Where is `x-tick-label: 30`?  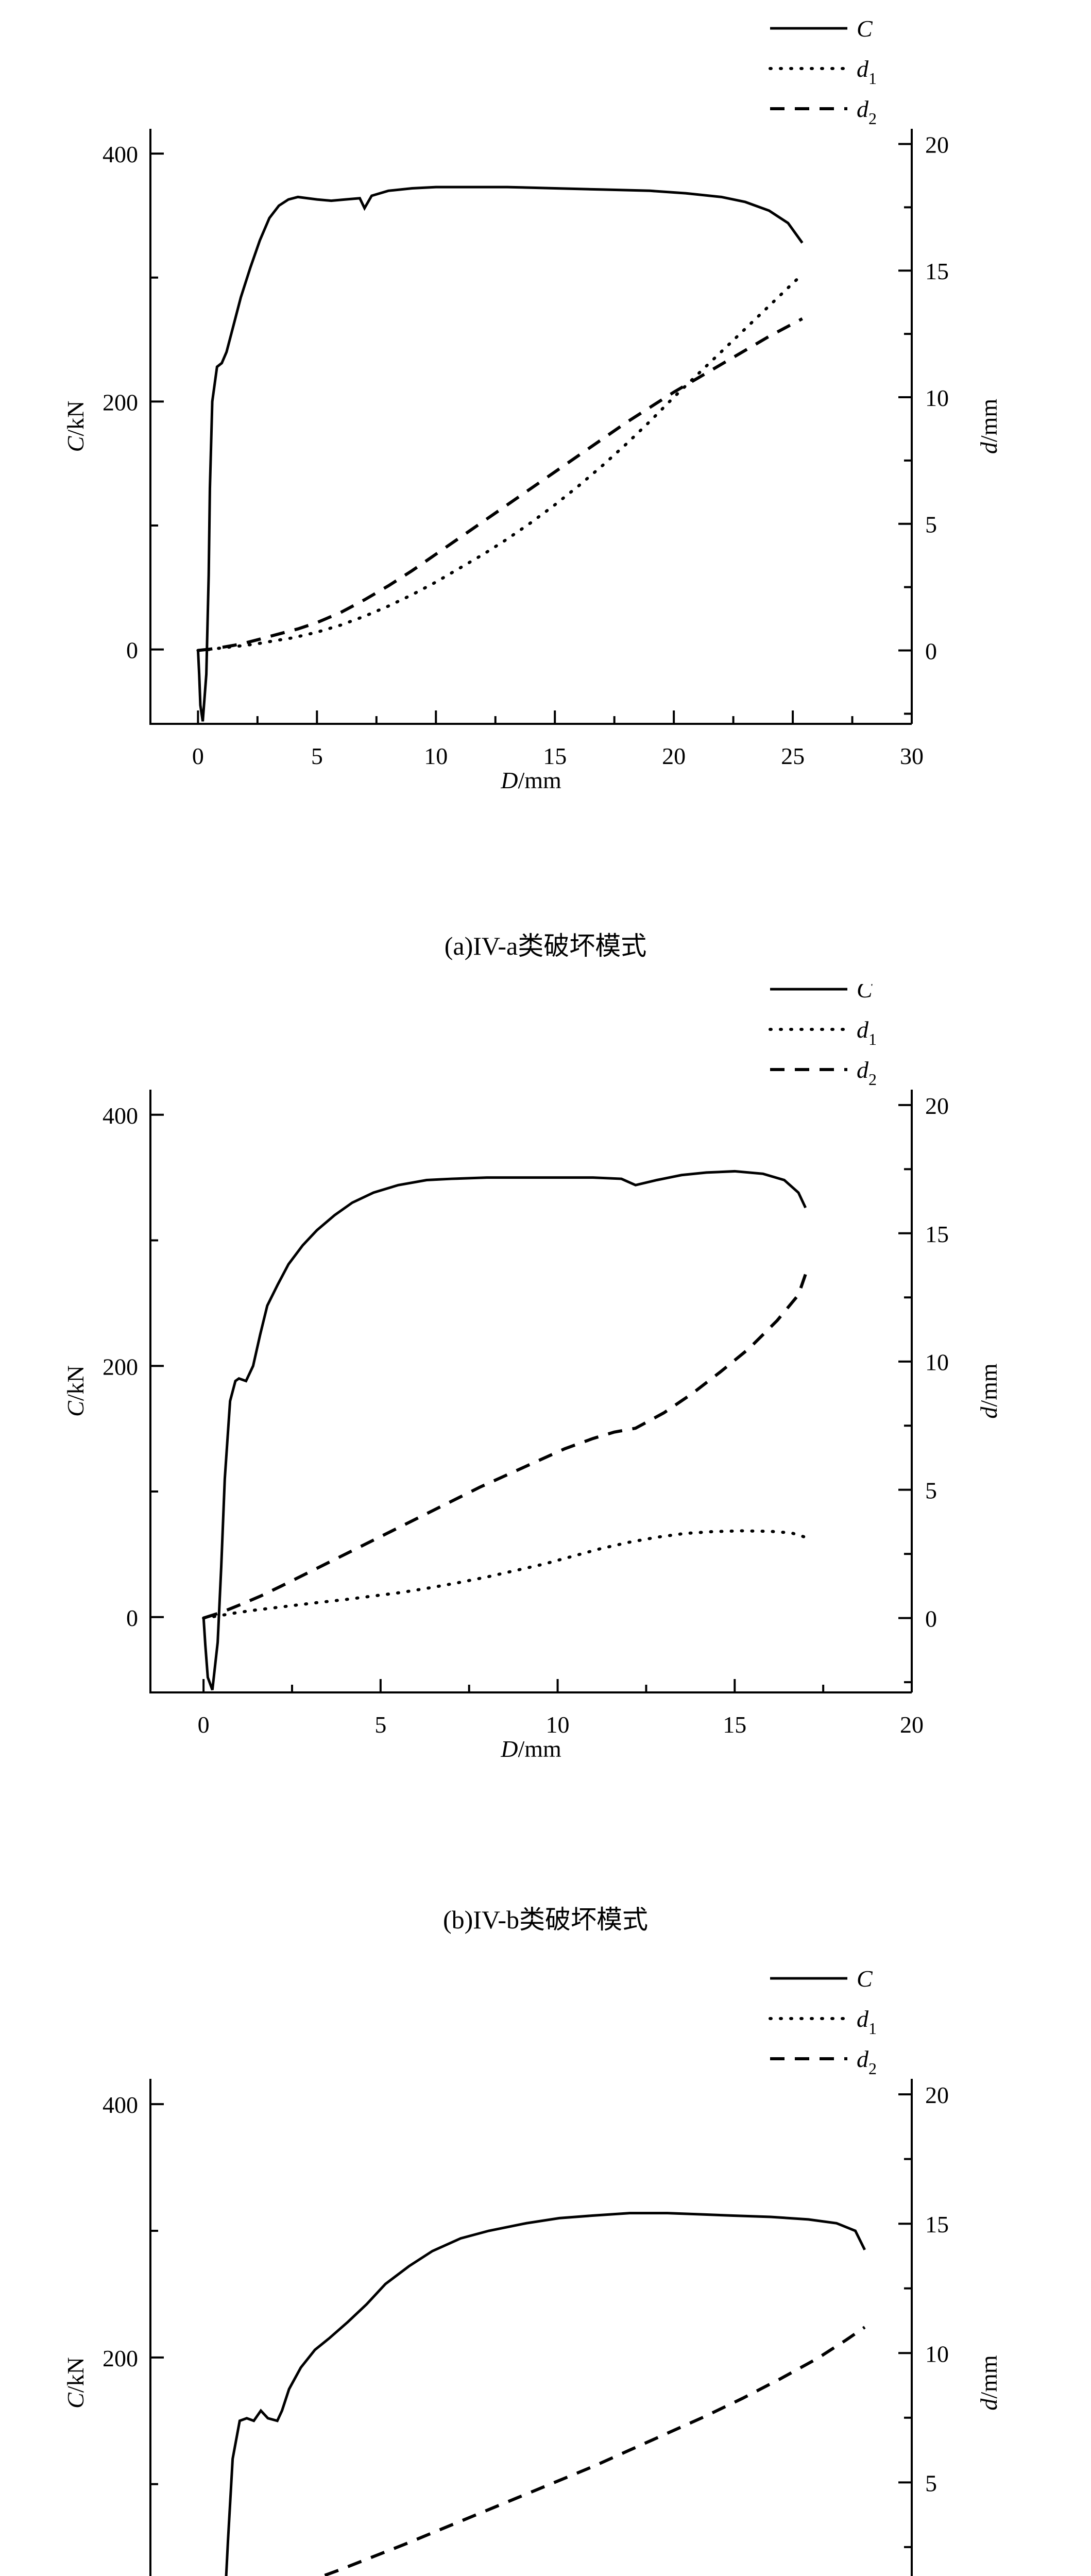
x-tick-label: 30 is located at coordinates (912, 756).